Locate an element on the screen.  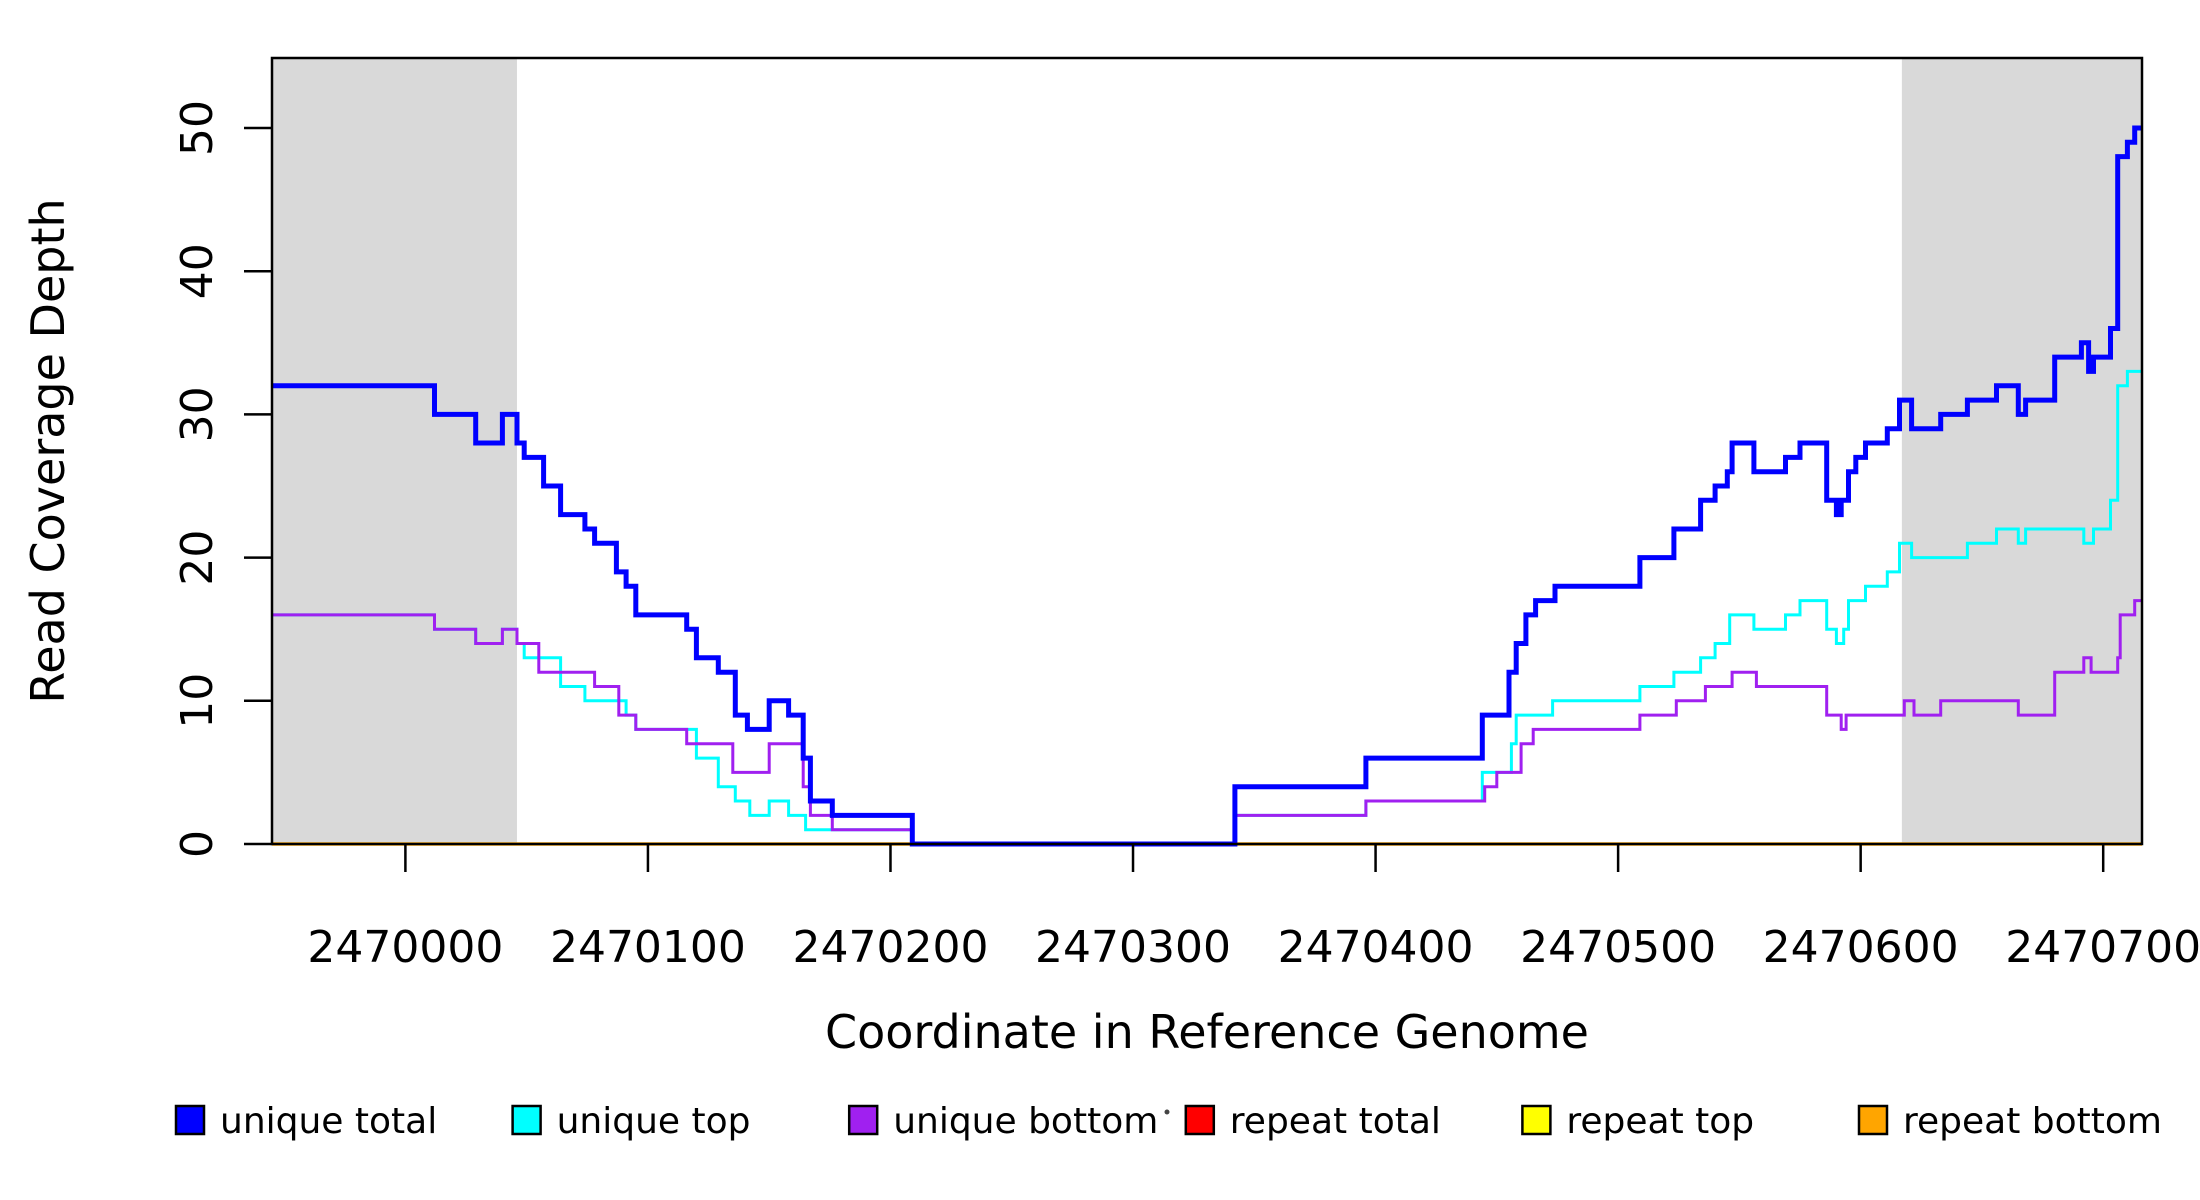
y-tick-label: 20 is located at coordinates (197, 558).